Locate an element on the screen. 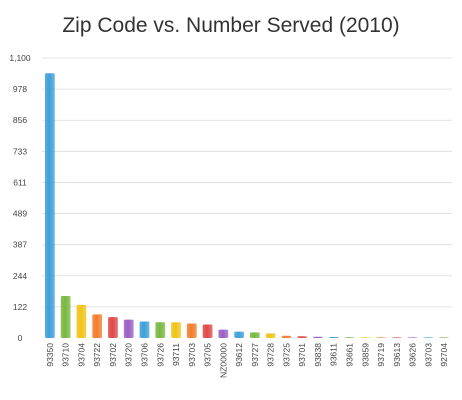 The image size is (462, 400). x-tick-label: 93350 is located at coordinates (50, 355).